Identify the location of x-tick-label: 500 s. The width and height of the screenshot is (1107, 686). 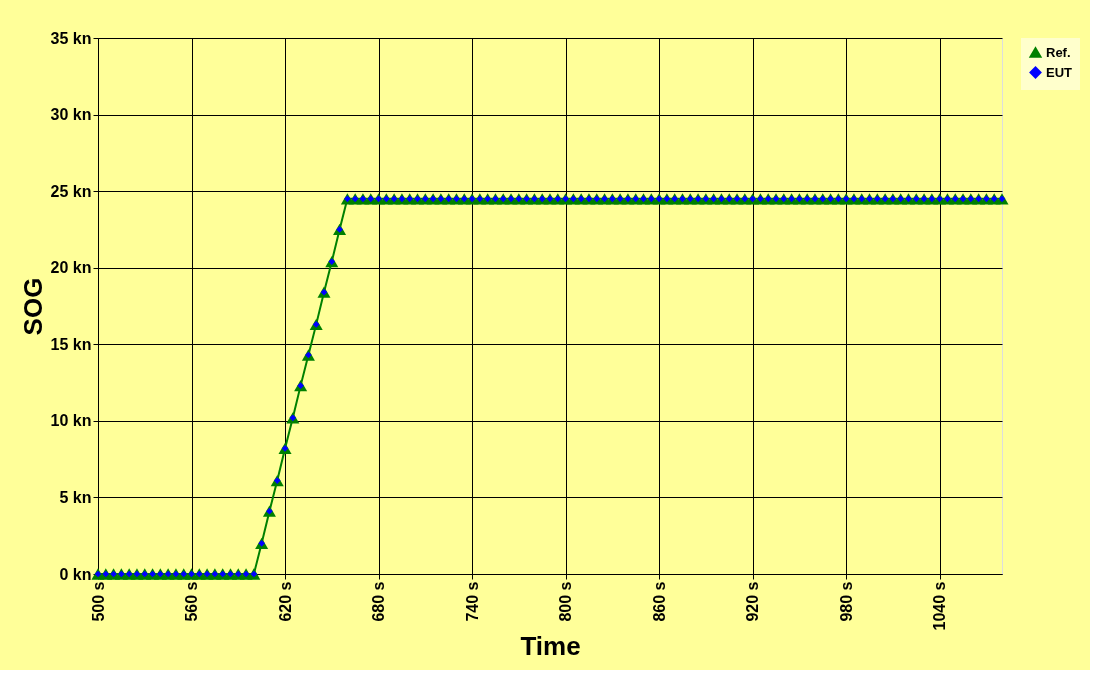
(98, 601).